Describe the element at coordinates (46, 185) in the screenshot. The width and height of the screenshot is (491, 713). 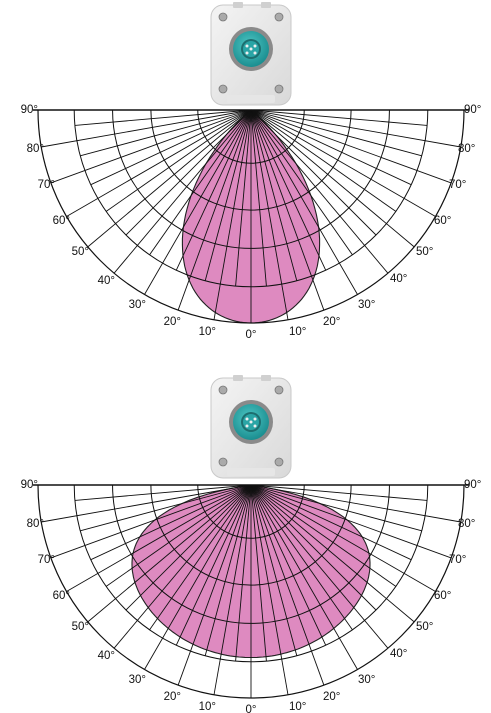
I see `angle-label-left-70: 70°` at that location.